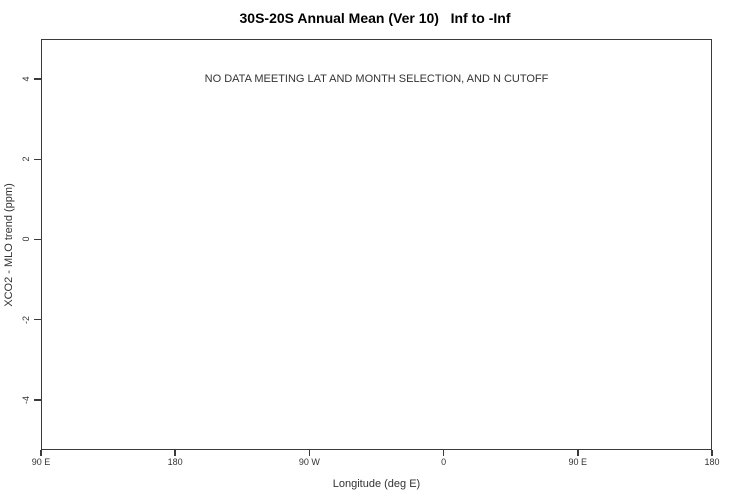  I want to click on y-tick-label: 0, so click(26, 239).